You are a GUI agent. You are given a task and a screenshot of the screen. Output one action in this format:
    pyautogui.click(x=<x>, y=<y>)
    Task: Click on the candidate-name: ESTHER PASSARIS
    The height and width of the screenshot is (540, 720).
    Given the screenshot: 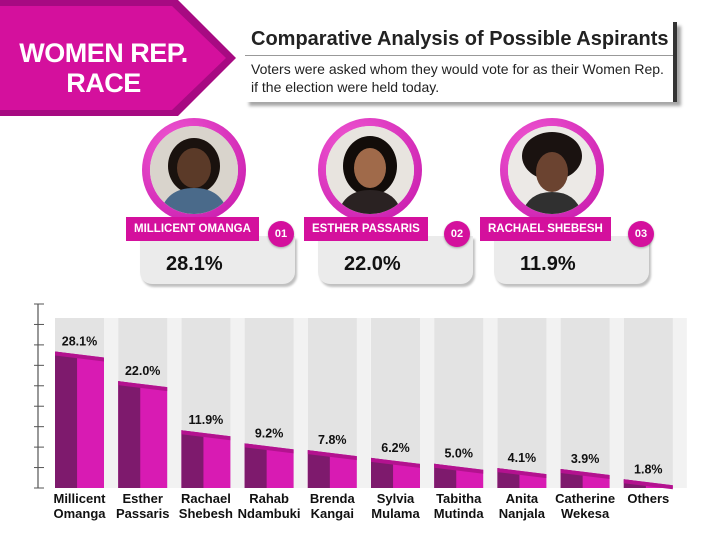 What is the action you would take?
    pyautogui.click(x=366, y=229)
    